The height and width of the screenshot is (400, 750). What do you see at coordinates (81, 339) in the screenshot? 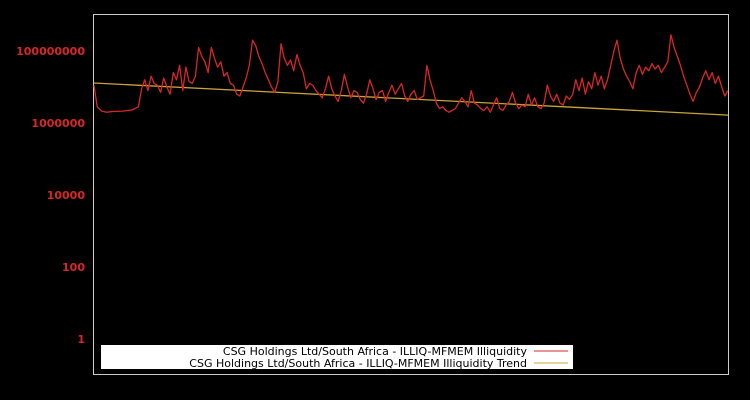
I see `y-tick-label: 1` at bounding box center [81, 339].